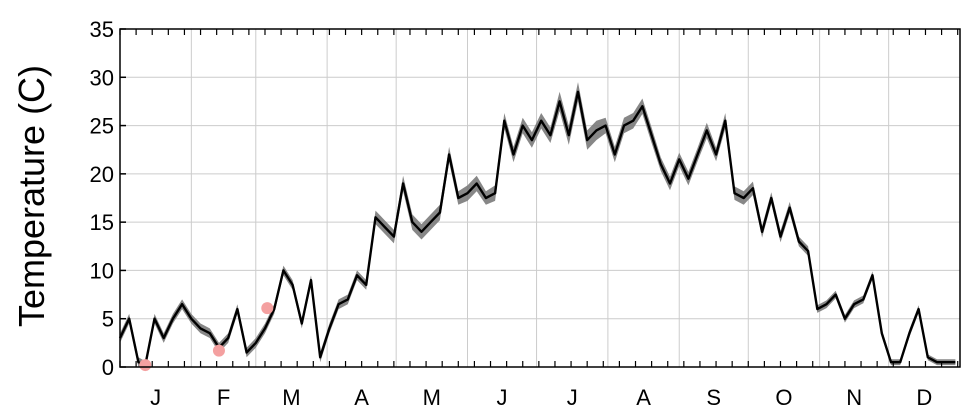 This screenshot has width=962, height=417. What do you see at coordinates (108, 319) in the screenshot?
I see `y-tick-label: 5` at bounding box center [108, 319].